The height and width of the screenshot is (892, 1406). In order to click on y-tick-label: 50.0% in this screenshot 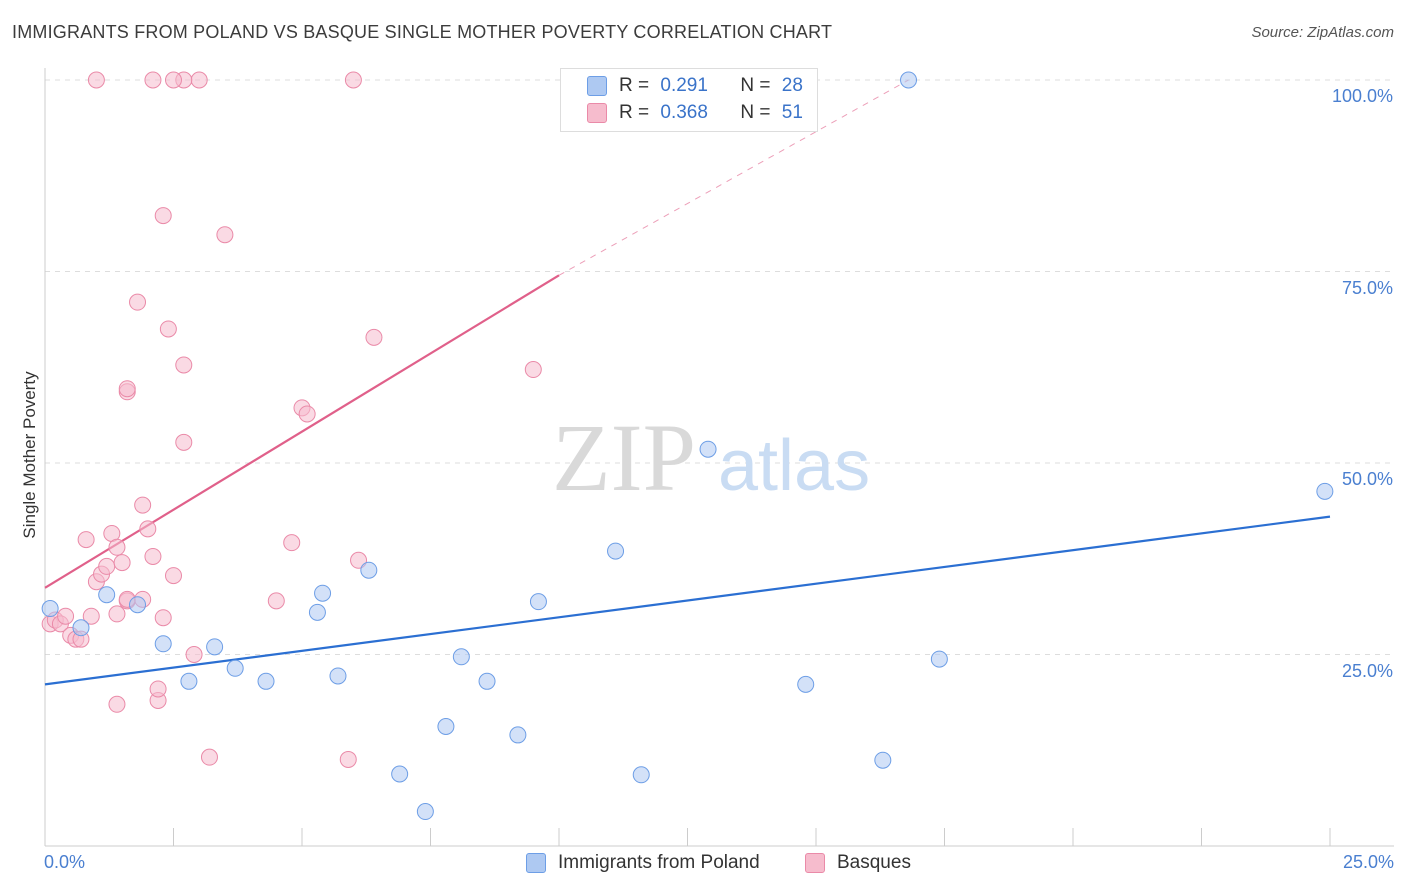, I will do `click(1367, 479)`.